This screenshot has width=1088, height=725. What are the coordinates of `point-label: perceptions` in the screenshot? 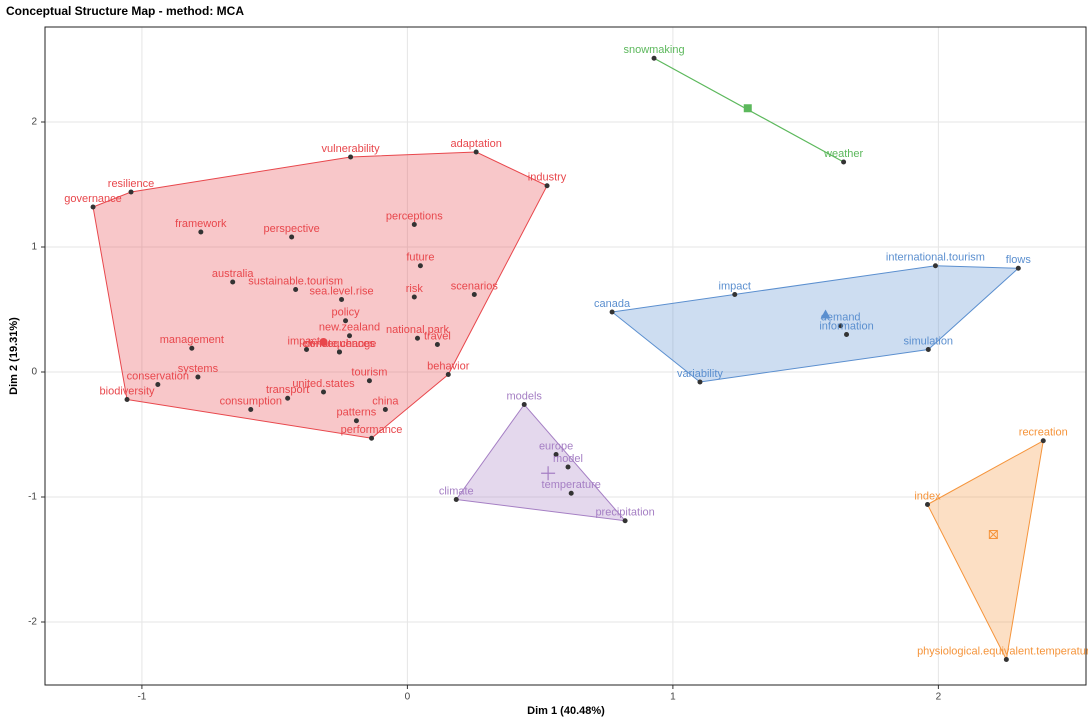 It's located at (414, 216).